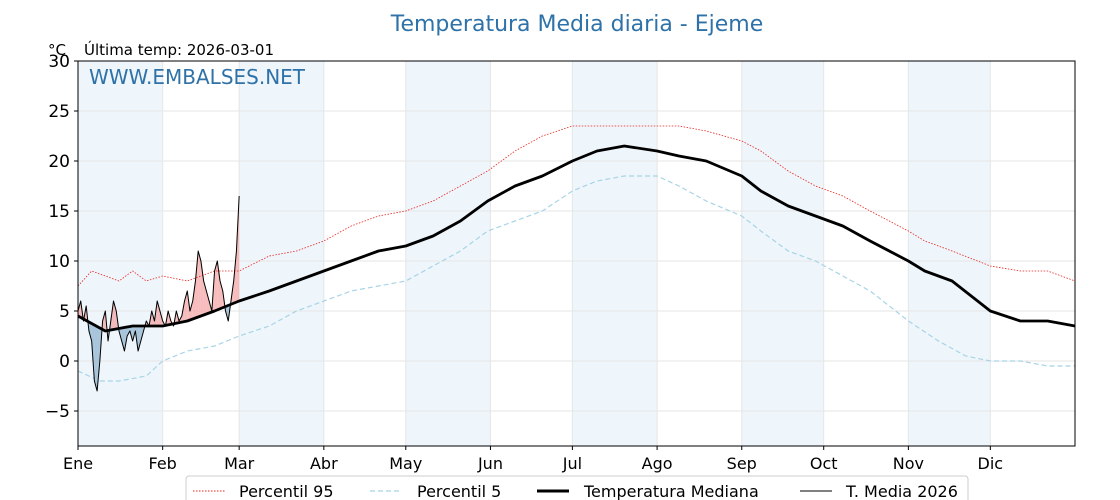 The image size is (1120, 500). Describe the element at coordinates (64, 362) in the screenshot. I see `y-tick-label: 0` at that location.